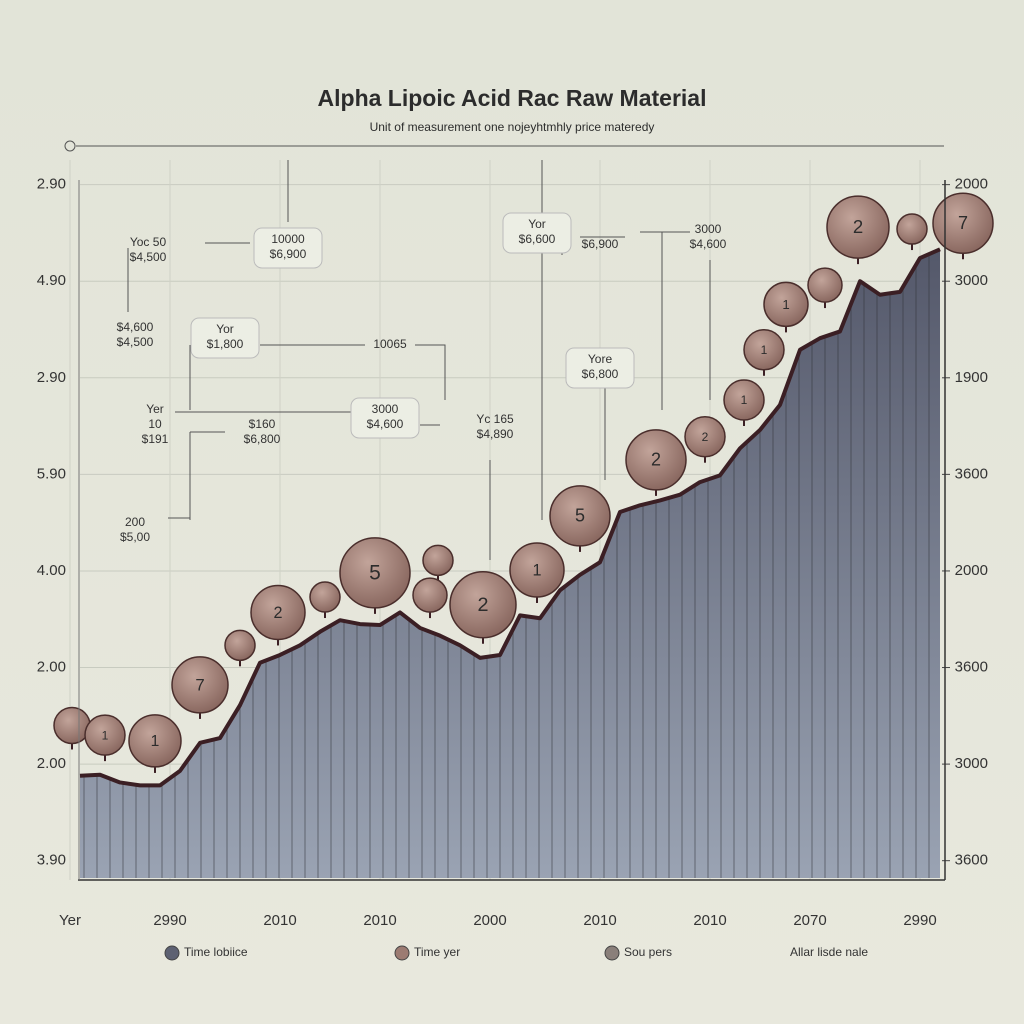 This screenshot has height=1024, width=1024. Describe the element at coordinates (537, 239) in the screenshot. I see `annotation-text: $6,600` at that location.